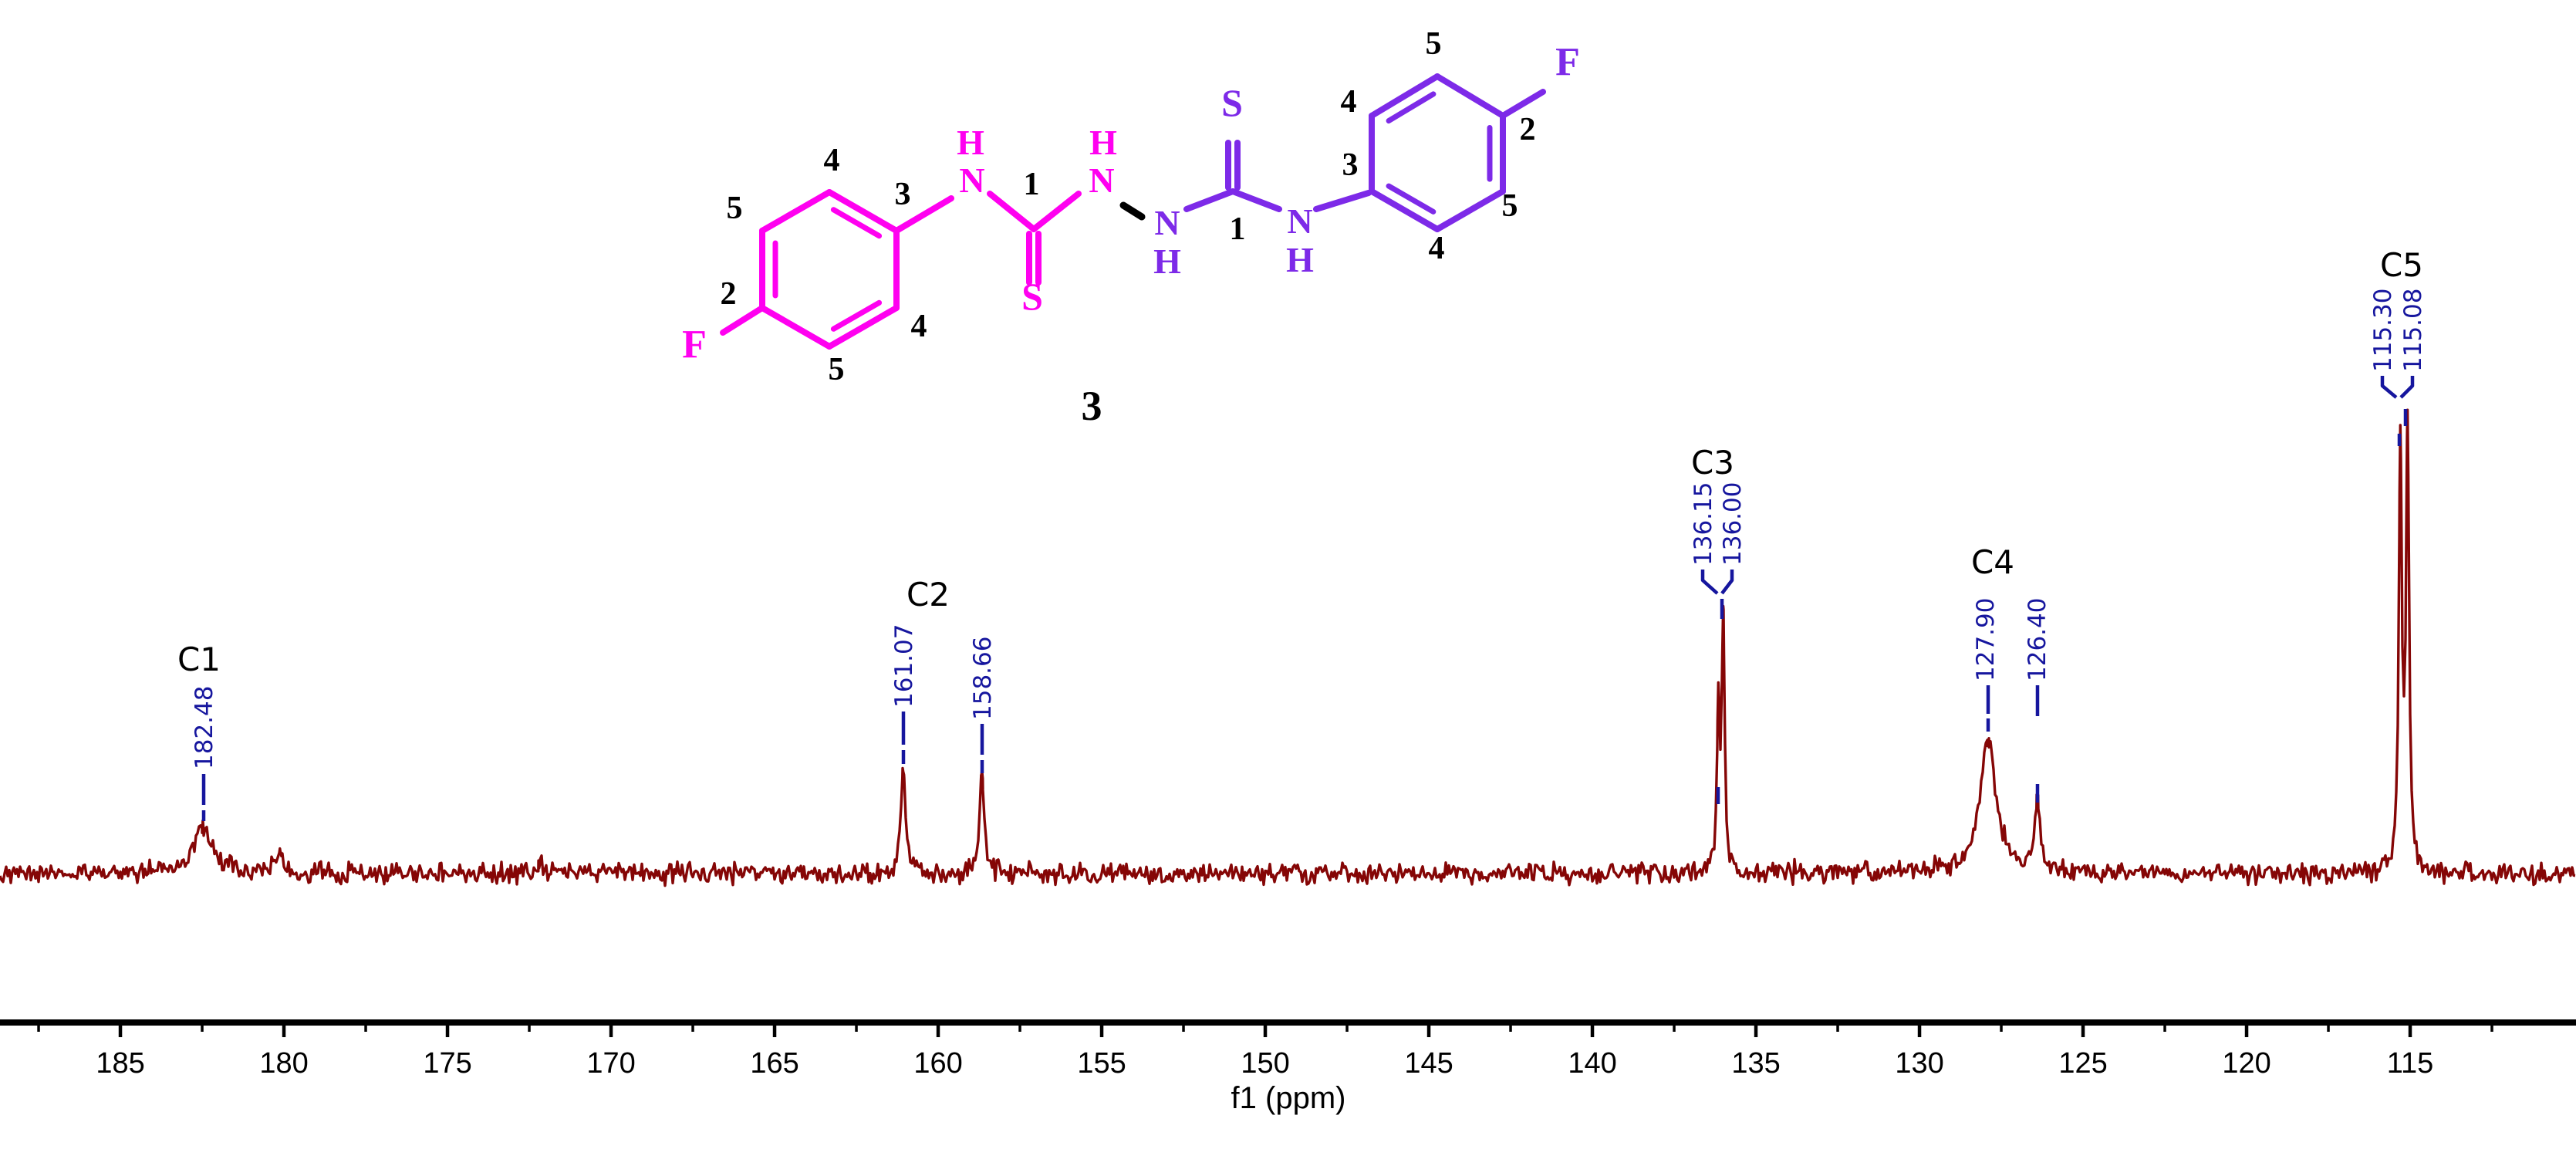  Describe the element at coordinates (199, 659) in the screenshot. I see `assignment-label: C1` at that location.